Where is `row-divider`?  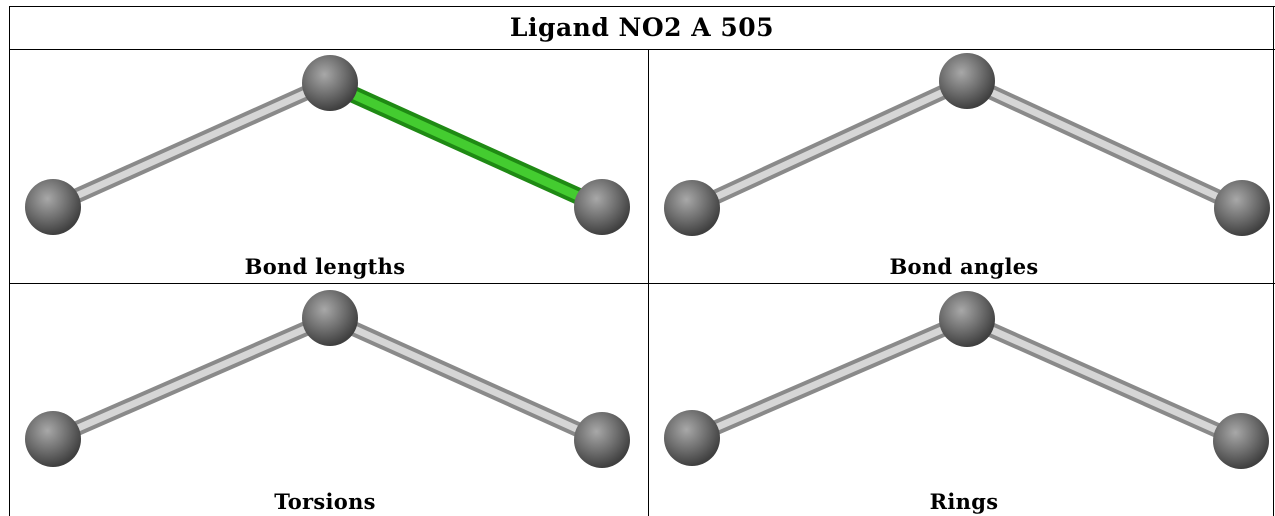 row-divider is located at coordinates (642, 283).